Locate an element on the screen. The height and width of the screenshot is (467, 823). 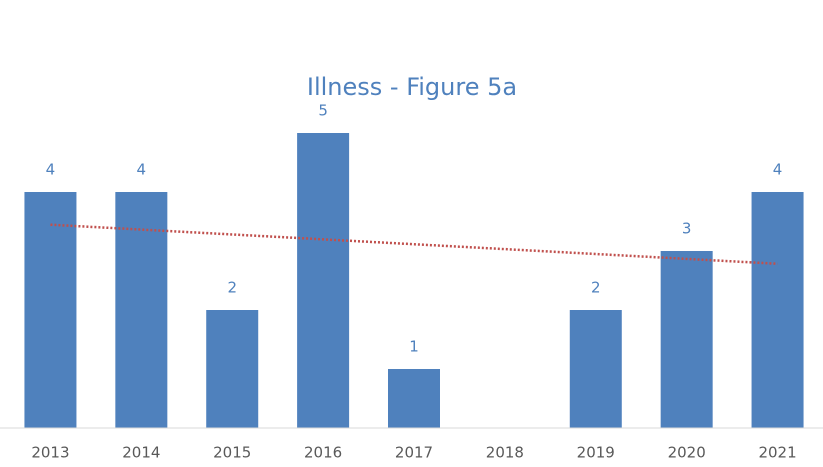
x-tick-label: 2017 is located at coordinates (414, 453).